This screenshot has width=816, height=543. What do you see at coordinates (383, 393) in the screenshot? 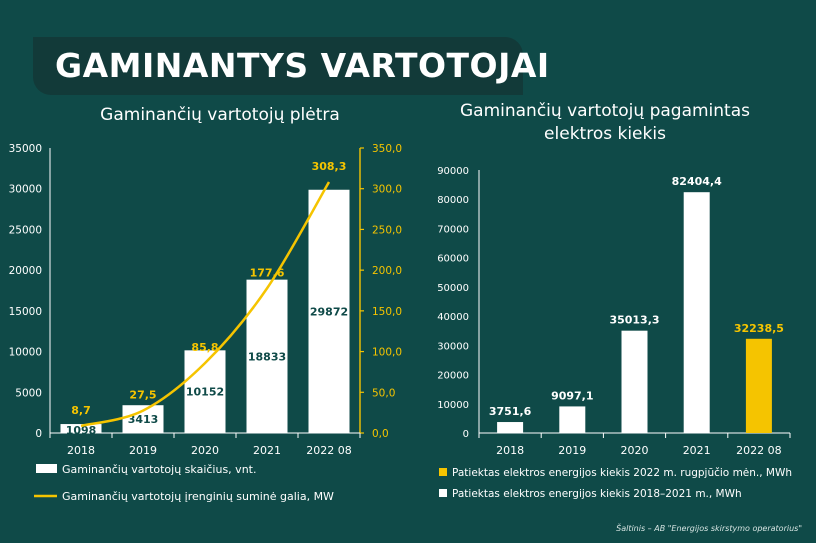
I see `right-y-tick-label: 50,0` at bounding box center [383, 393].